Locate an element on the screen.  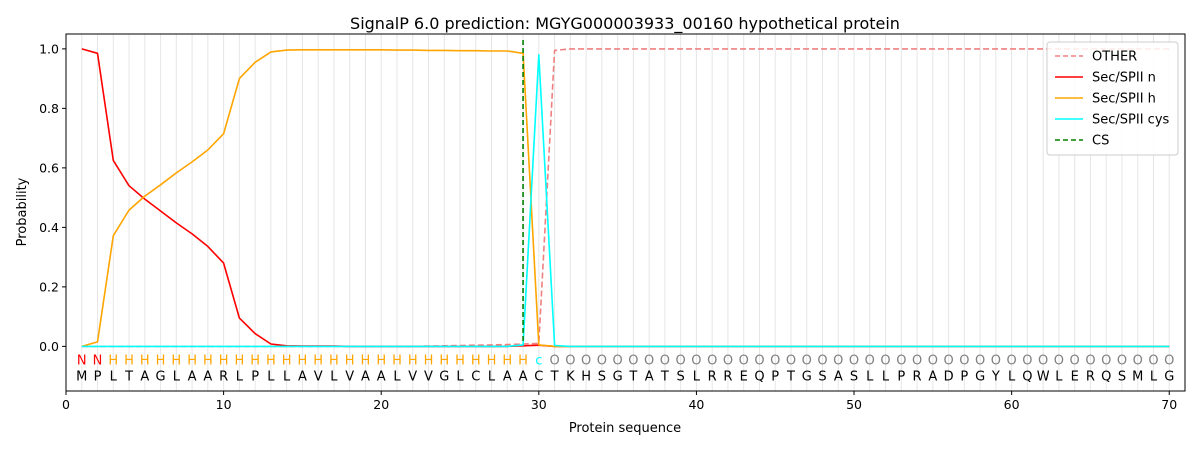
region-label: c is located at coordinates (538, 360).